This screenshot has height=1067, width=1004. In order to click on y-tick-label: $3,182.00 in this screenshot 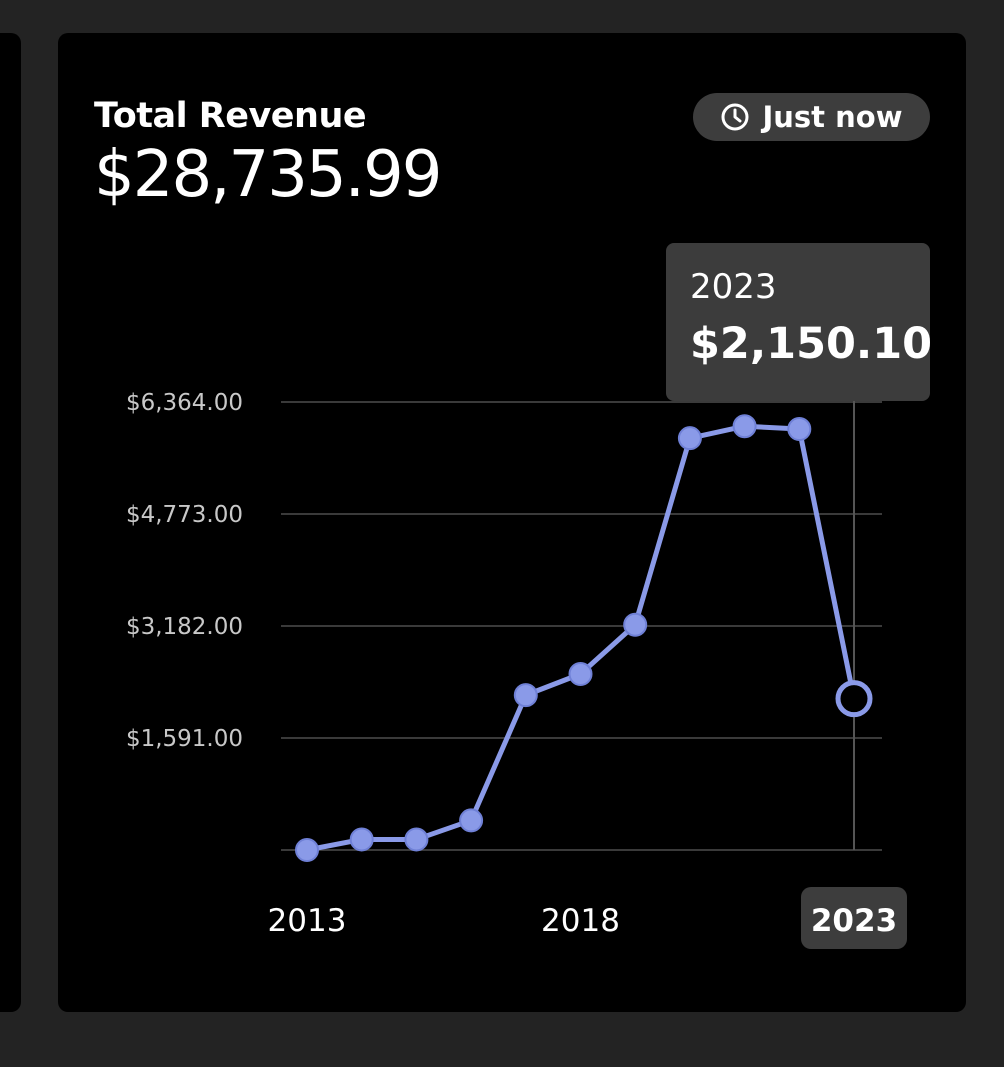, I will do `click(184, 627)`.